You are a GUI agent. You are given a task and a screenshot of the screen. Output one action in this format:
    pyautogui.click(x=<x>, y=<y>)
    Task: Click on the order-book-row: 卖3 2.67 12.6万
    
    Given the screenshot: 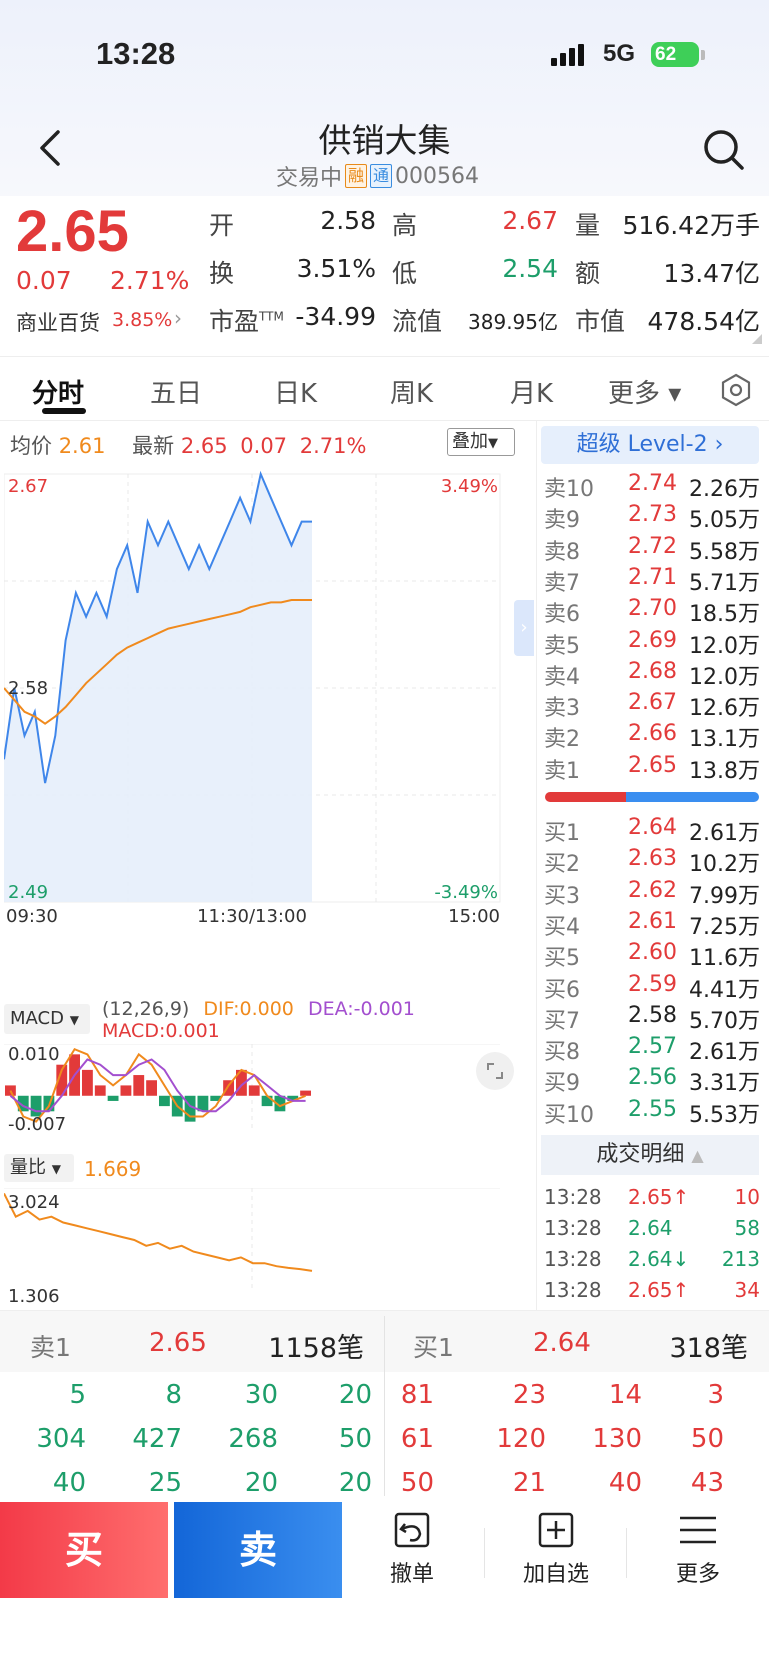 What is the action you would take?
    pyautogui.click(x=652, y=705)
    